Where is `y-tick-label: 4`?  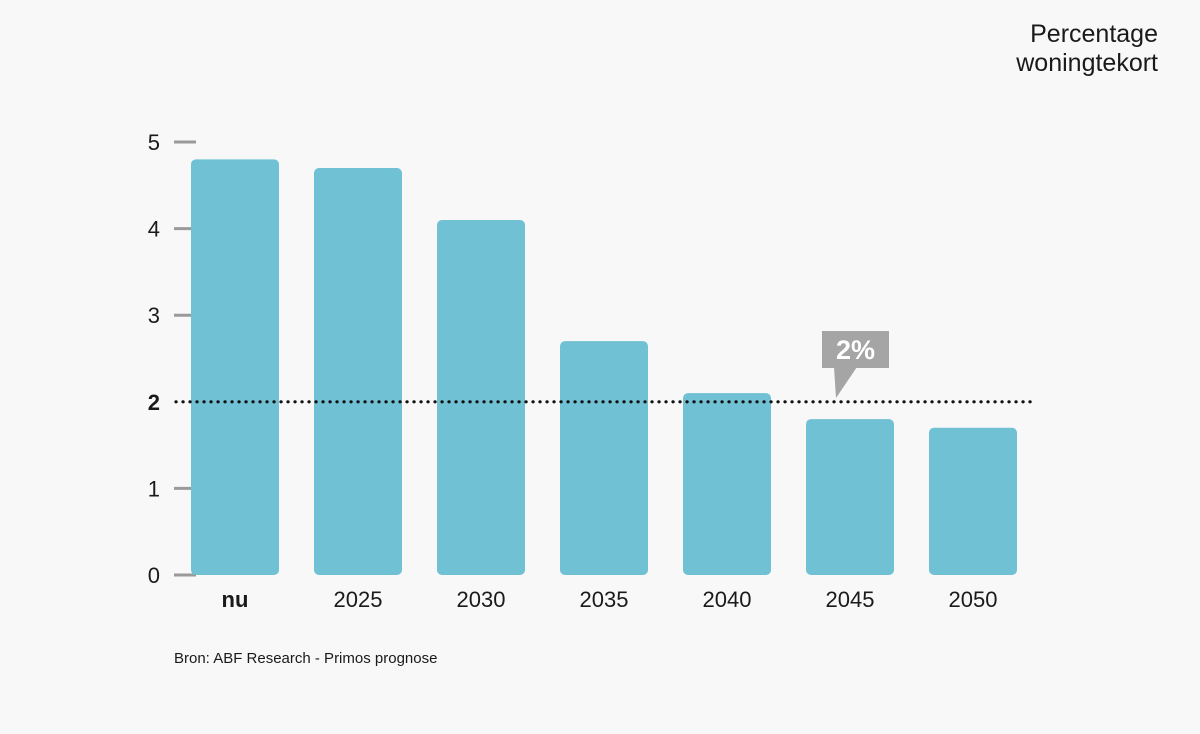 y-tick-label: 4 is located at coordinates (154, 229).